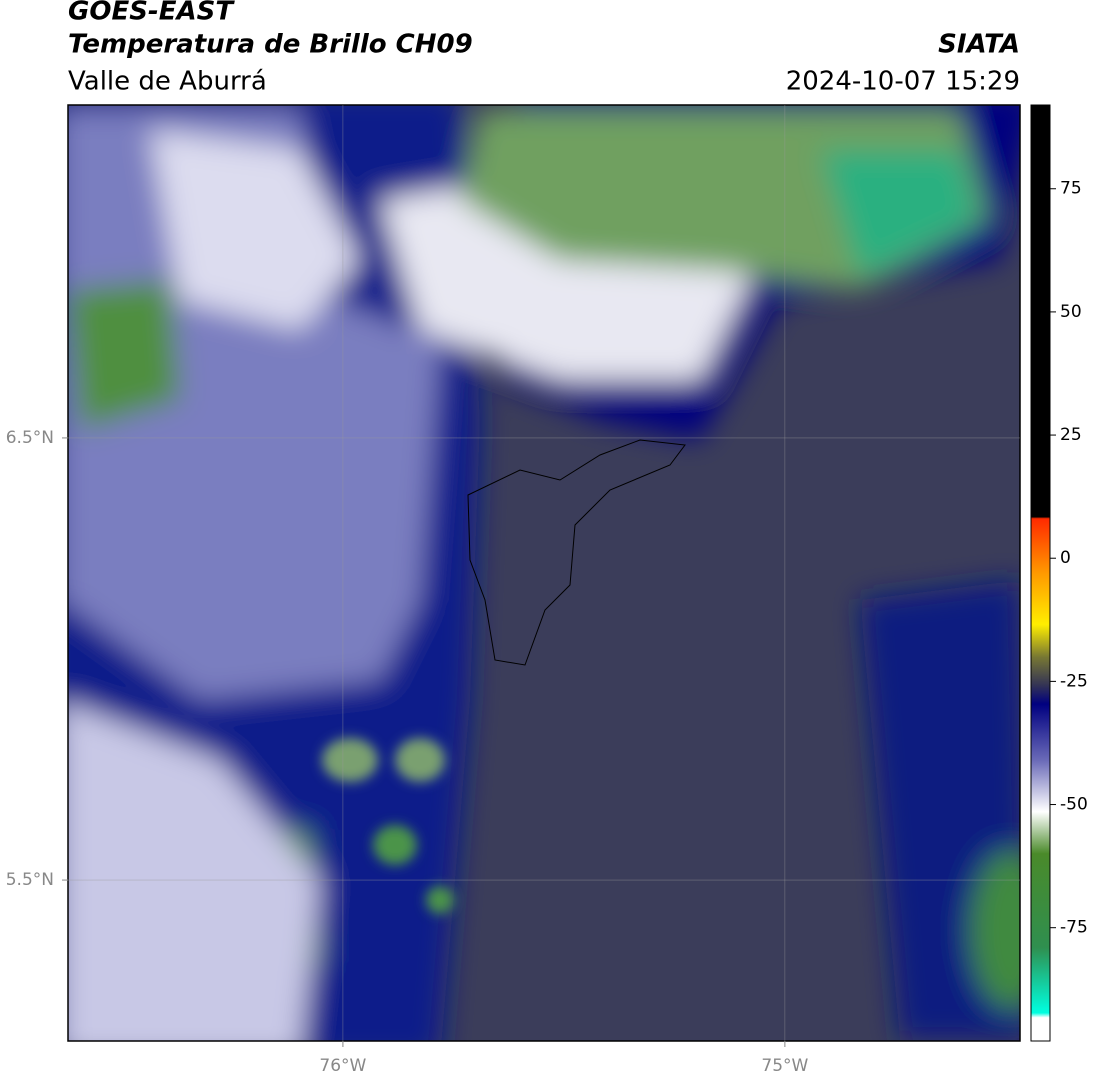 This screenshot has width=1094, height=1082. I want to click on colorbar, so click(1040, 573).